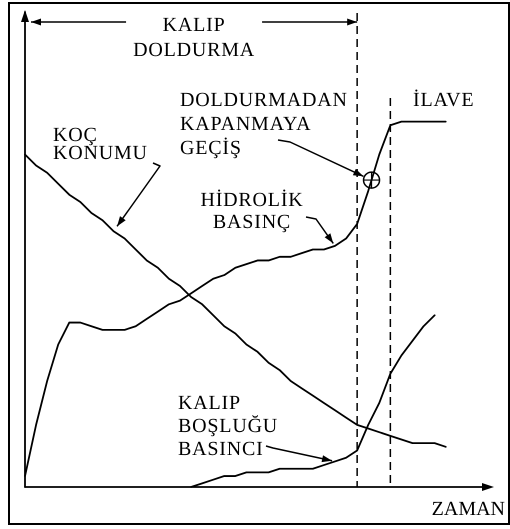  I want to click on text: İLAVE, so click(443, 100).